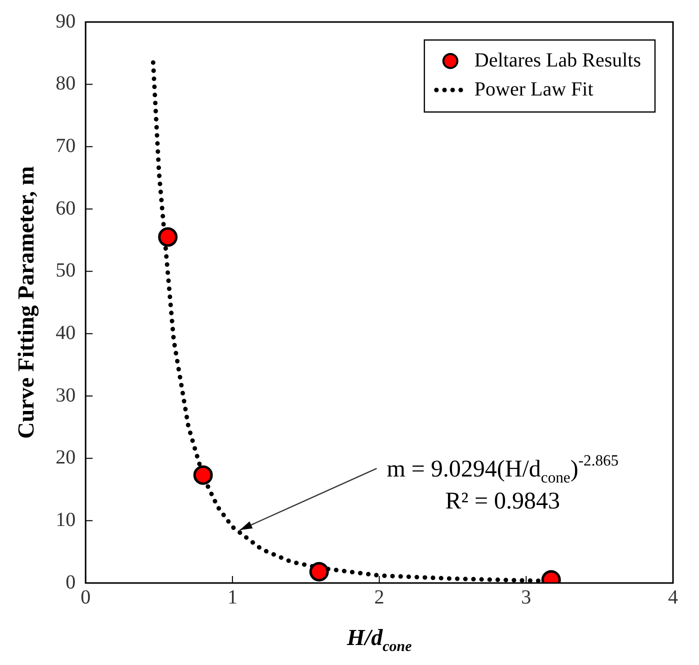 The width and height of the screenshot is (699, 665). Describe the element at coordinates (673, 597) in the screenshot. I see `x-tick-label: 4` at that location.